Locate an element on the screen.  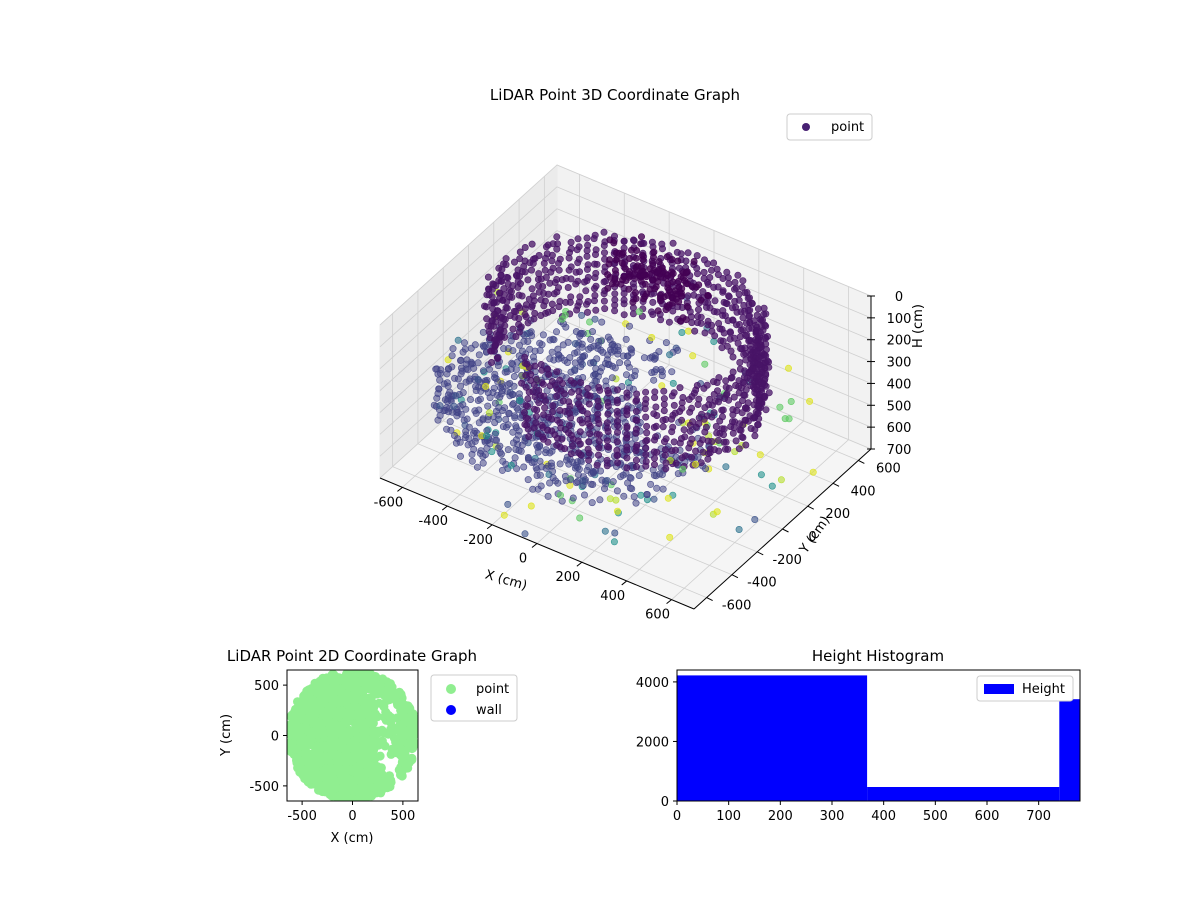
grid-z-left is located at coordinates (468, 245).